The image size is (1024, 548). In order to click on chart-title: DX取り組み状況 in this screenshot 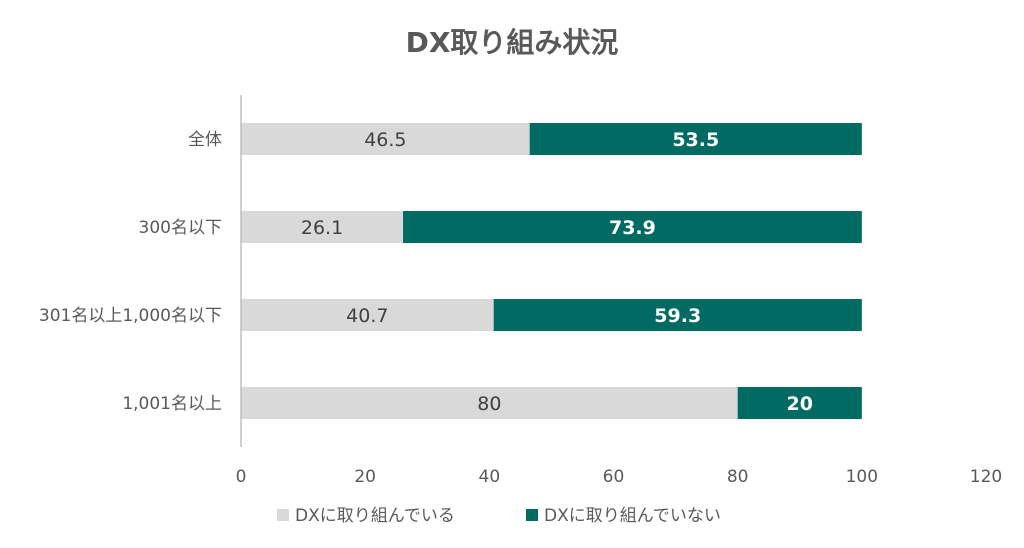, I will do `click(512, 42)`.